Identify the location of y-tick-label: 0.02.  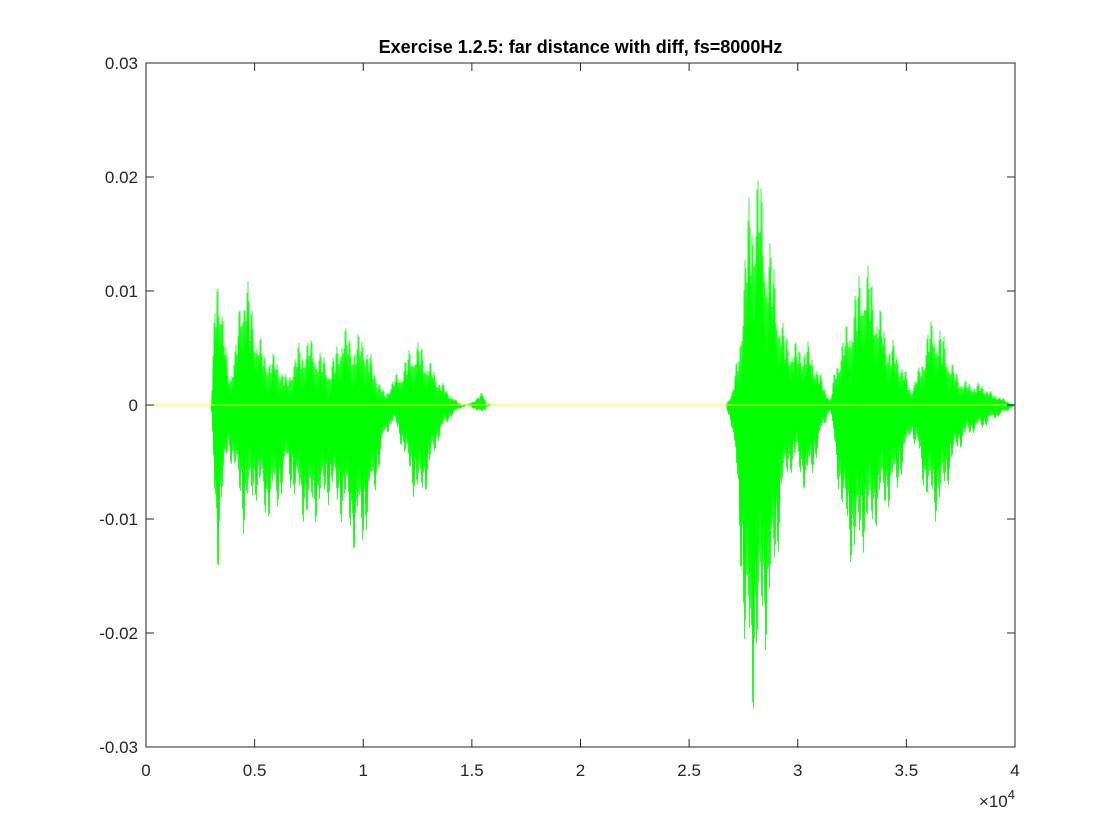
(121, 177).